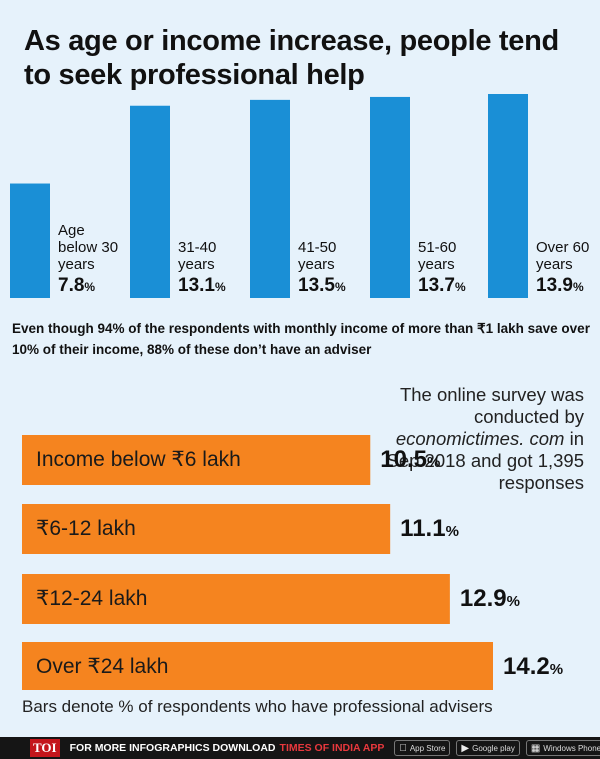  Describe the element at coordinates (317, 256) in the screenshot. I see `age-category-label: 41-50 years` at that location.